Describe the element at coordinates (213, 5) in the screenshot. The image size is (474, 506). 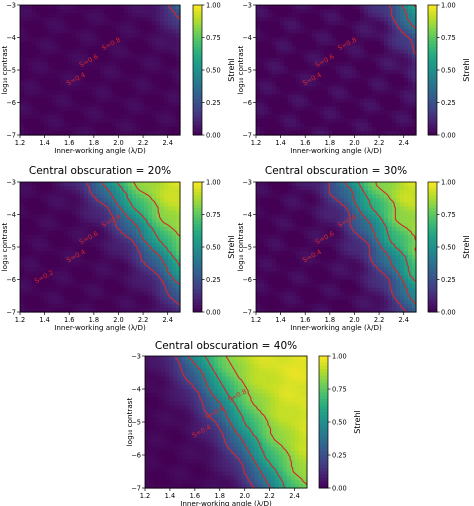
I see `colorbar-tick-label: 1.00` at that location.